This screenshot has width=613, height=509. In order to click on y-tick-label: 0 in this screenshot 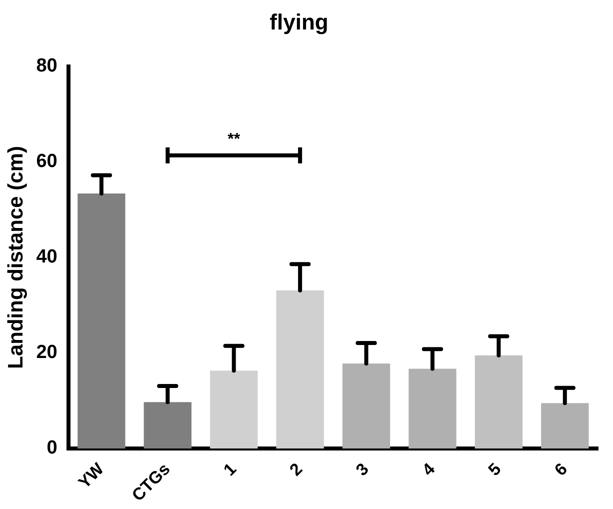, I will do `click(52, 448)`.